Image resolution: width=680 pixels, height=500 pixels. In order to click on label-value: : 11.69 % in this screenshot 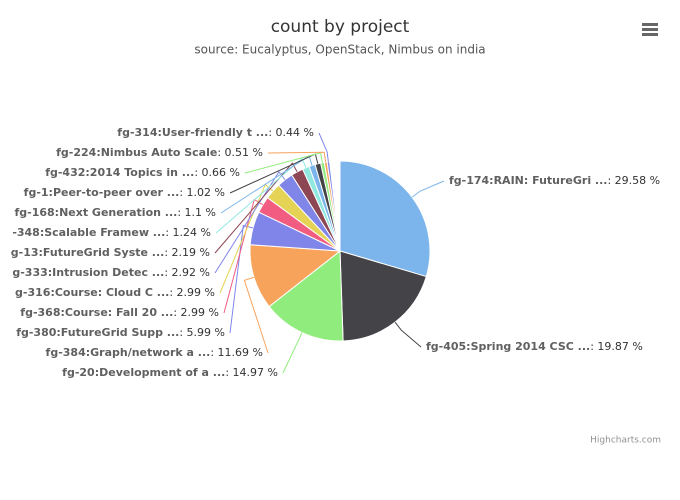, I will do `click(236, 352)`.